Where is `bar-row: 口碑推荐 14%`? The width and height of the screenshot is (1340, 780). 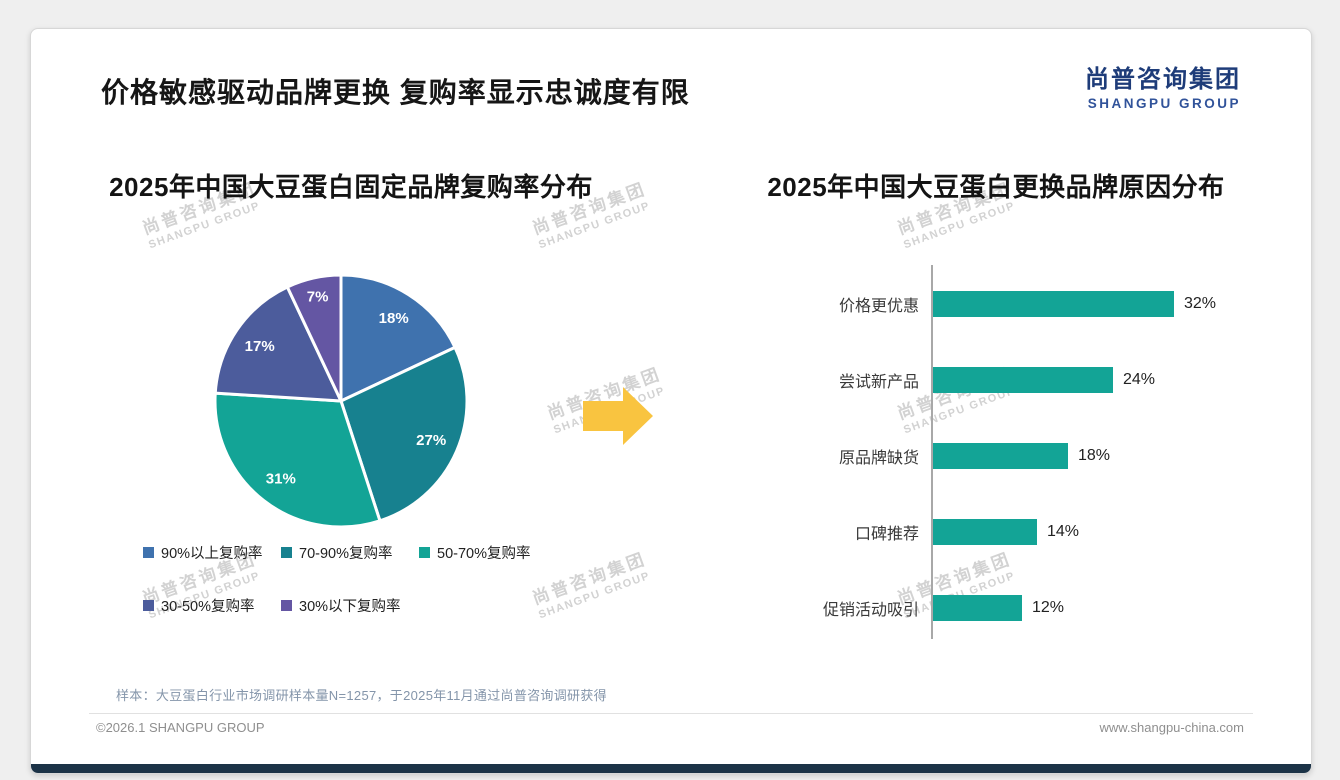 bar-row: 口碑推荐 14% is located at coordinates (1016, 532).